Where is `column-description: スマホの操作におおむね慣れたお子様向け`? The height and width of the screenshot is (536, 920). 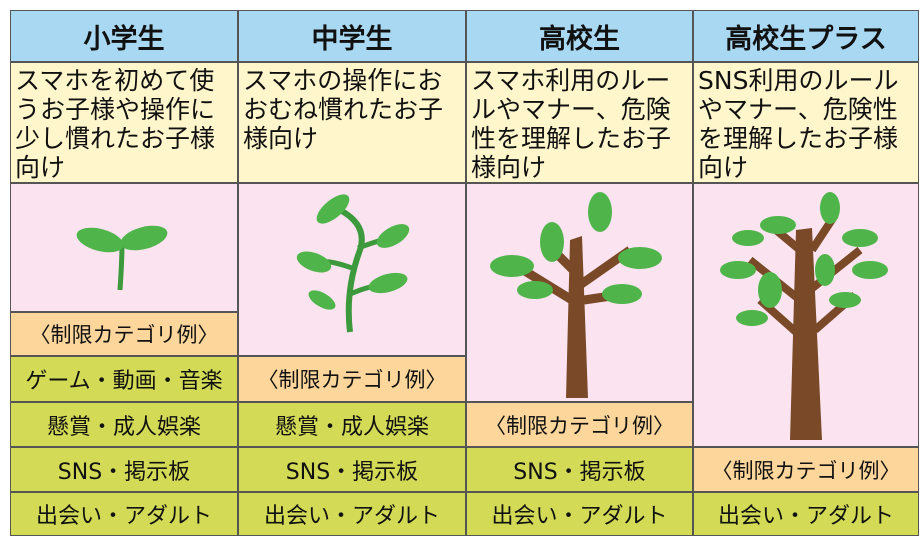
column-description: スマホの操作におおむね慣れたお子様向け is located at coordinates (352, 122).